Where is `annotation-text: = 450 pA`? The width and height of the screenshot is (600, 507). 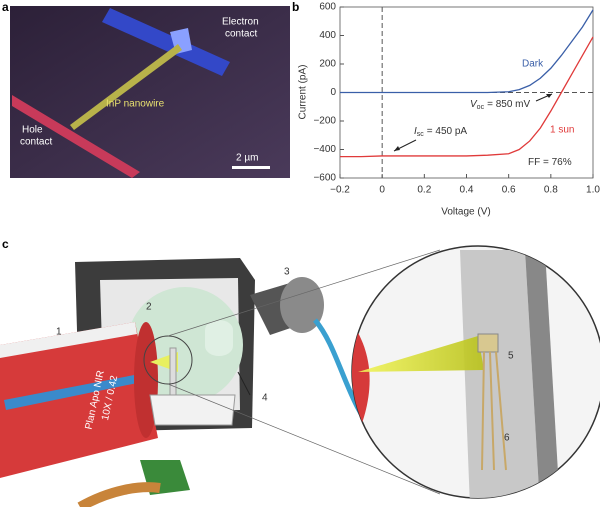 annotation-text: = 450 pA is located at coordinates (447, 131).